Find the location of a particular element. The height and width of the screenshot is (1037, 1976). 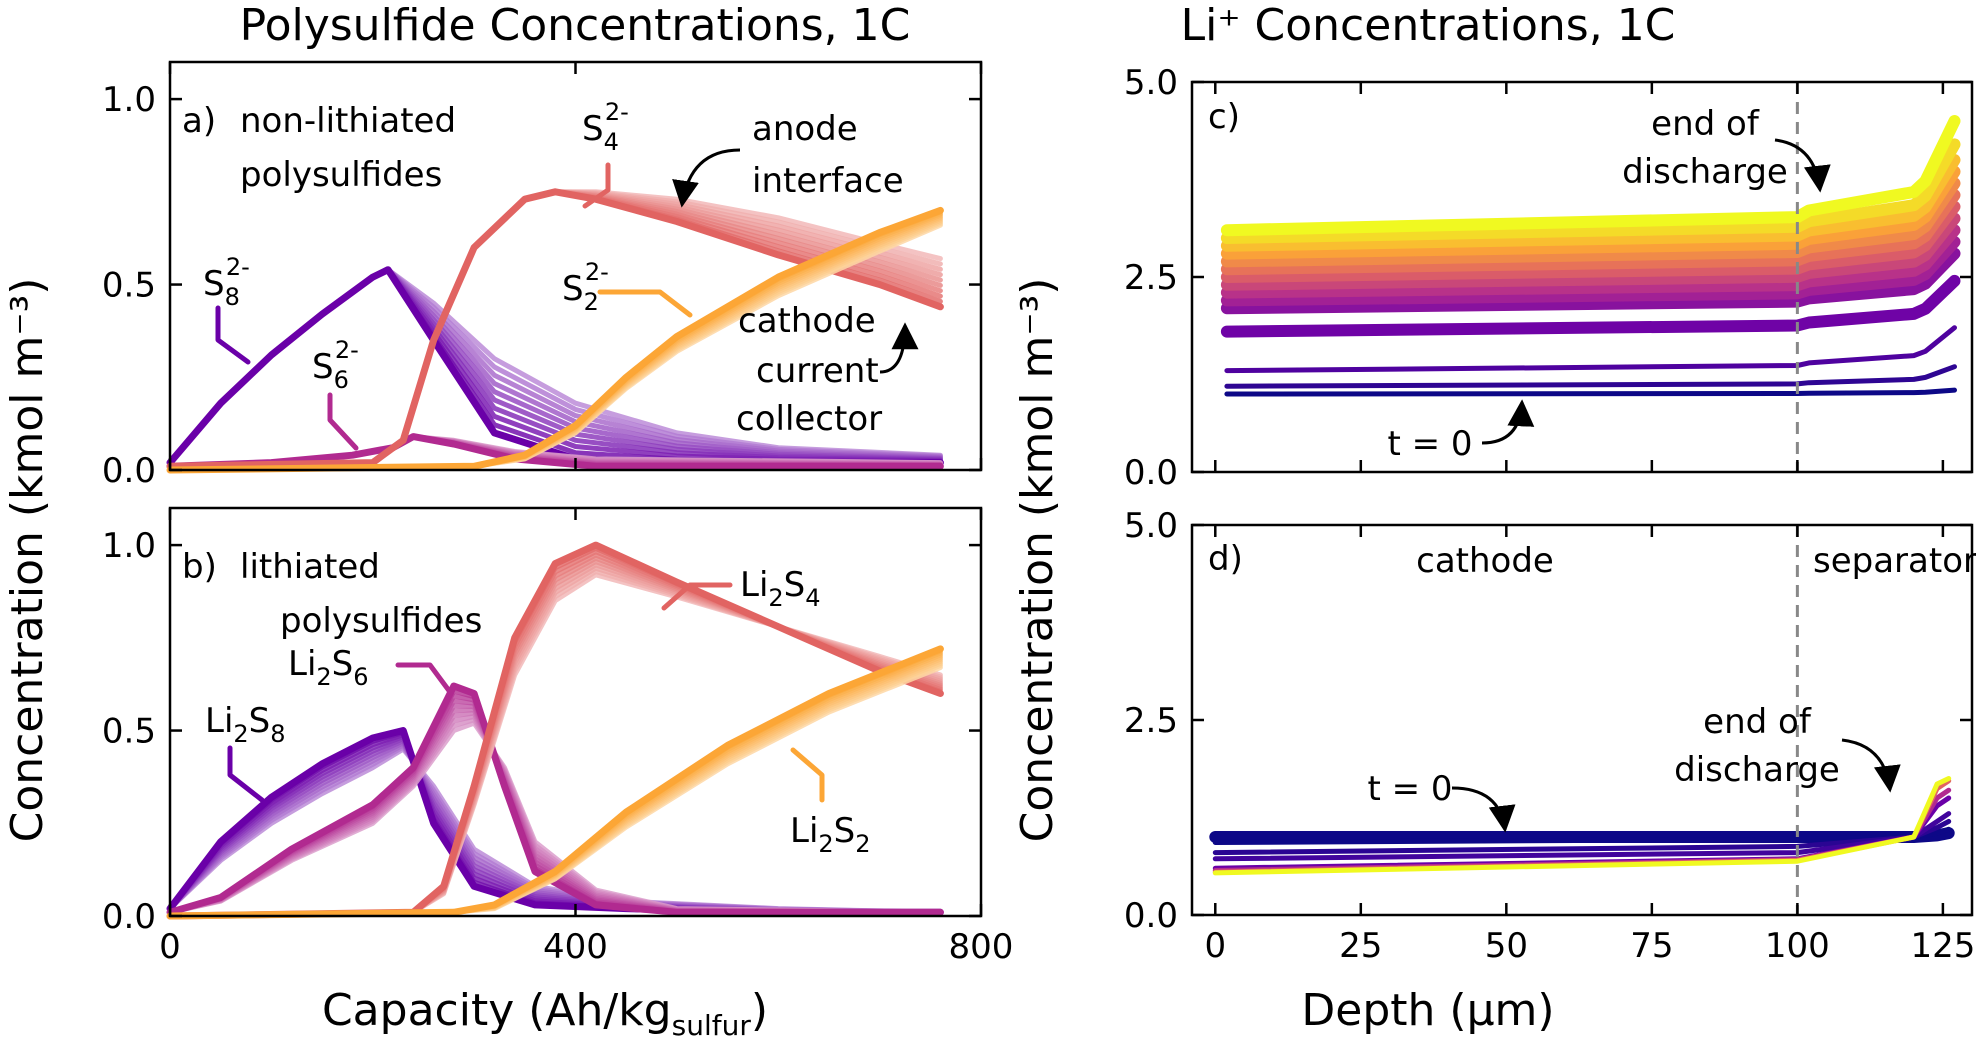

panel-c-ytick-label: 0.0 is located at coordinates (1151, 473).